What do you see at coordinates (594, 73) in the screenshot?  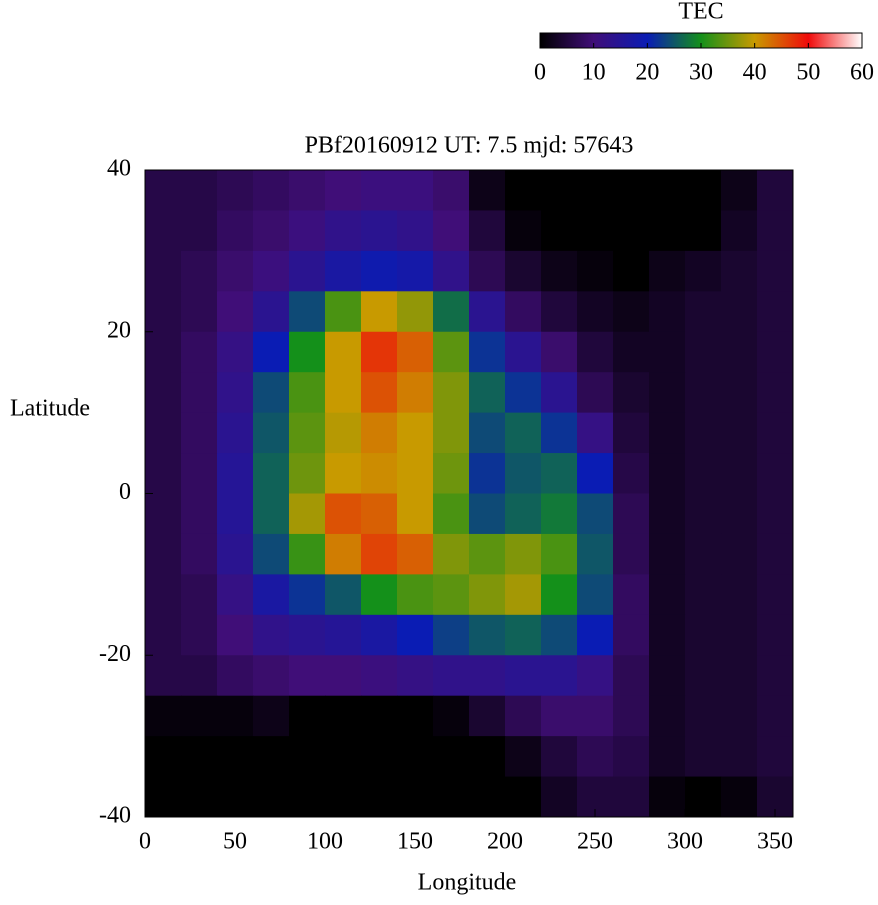 I see `colorbar-tick-label: 10` at bounding box center [594, 73].